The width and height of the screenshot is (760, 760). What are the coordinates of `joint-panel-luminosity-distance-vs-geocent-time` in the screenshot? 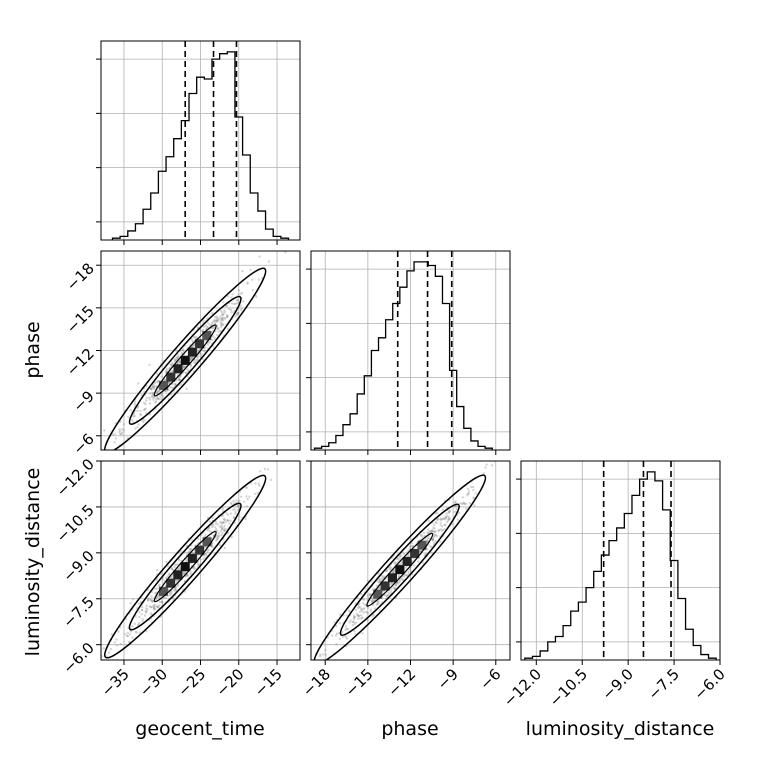 It's located at (198, 562).